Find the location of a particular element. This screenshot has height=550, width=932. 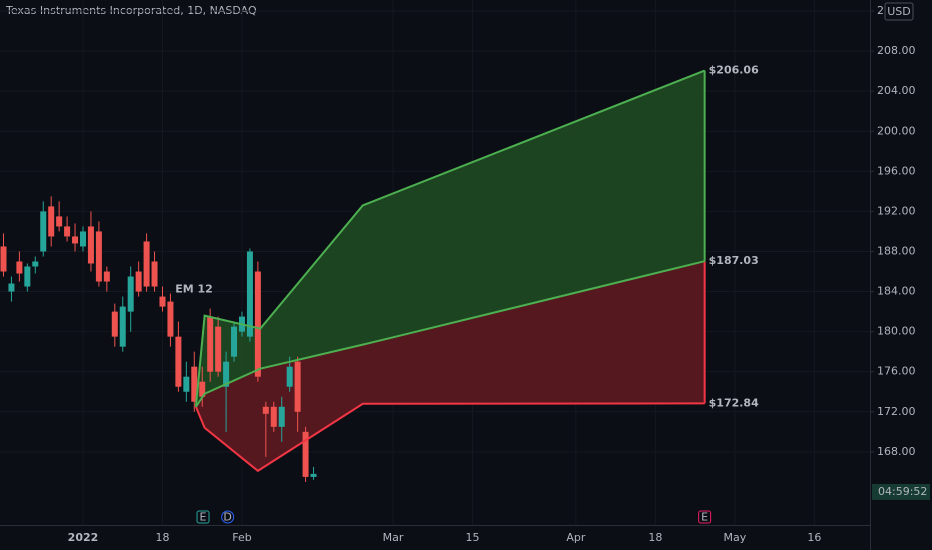

middle-band-line is located at coordinates (450, 334).